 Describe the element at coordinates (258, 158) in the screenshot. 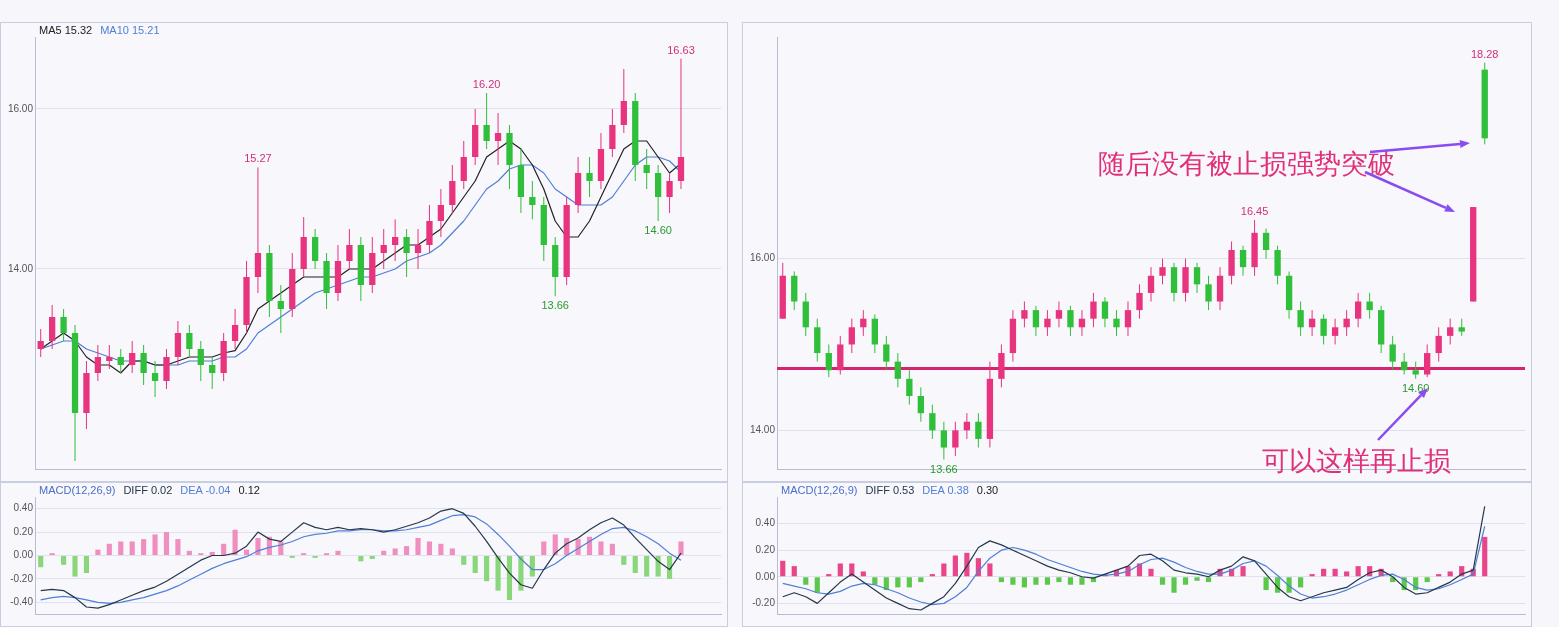

I see `annotation: 15.27` at that location.